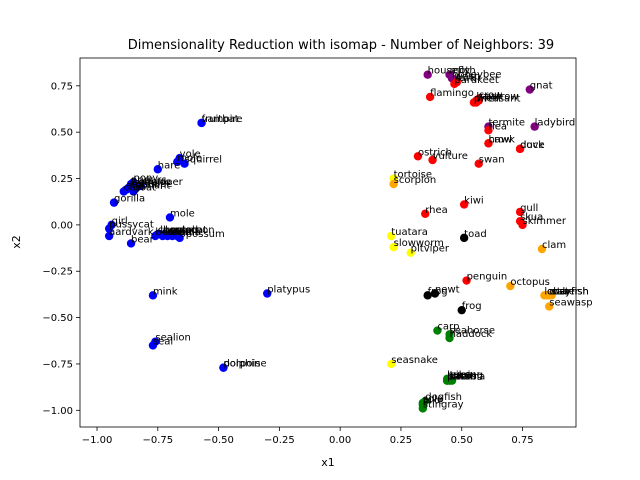 Image resolution: width=640 pixels, height=480 pixels. I want to click on point-label: seahorse, so click(472, 330).